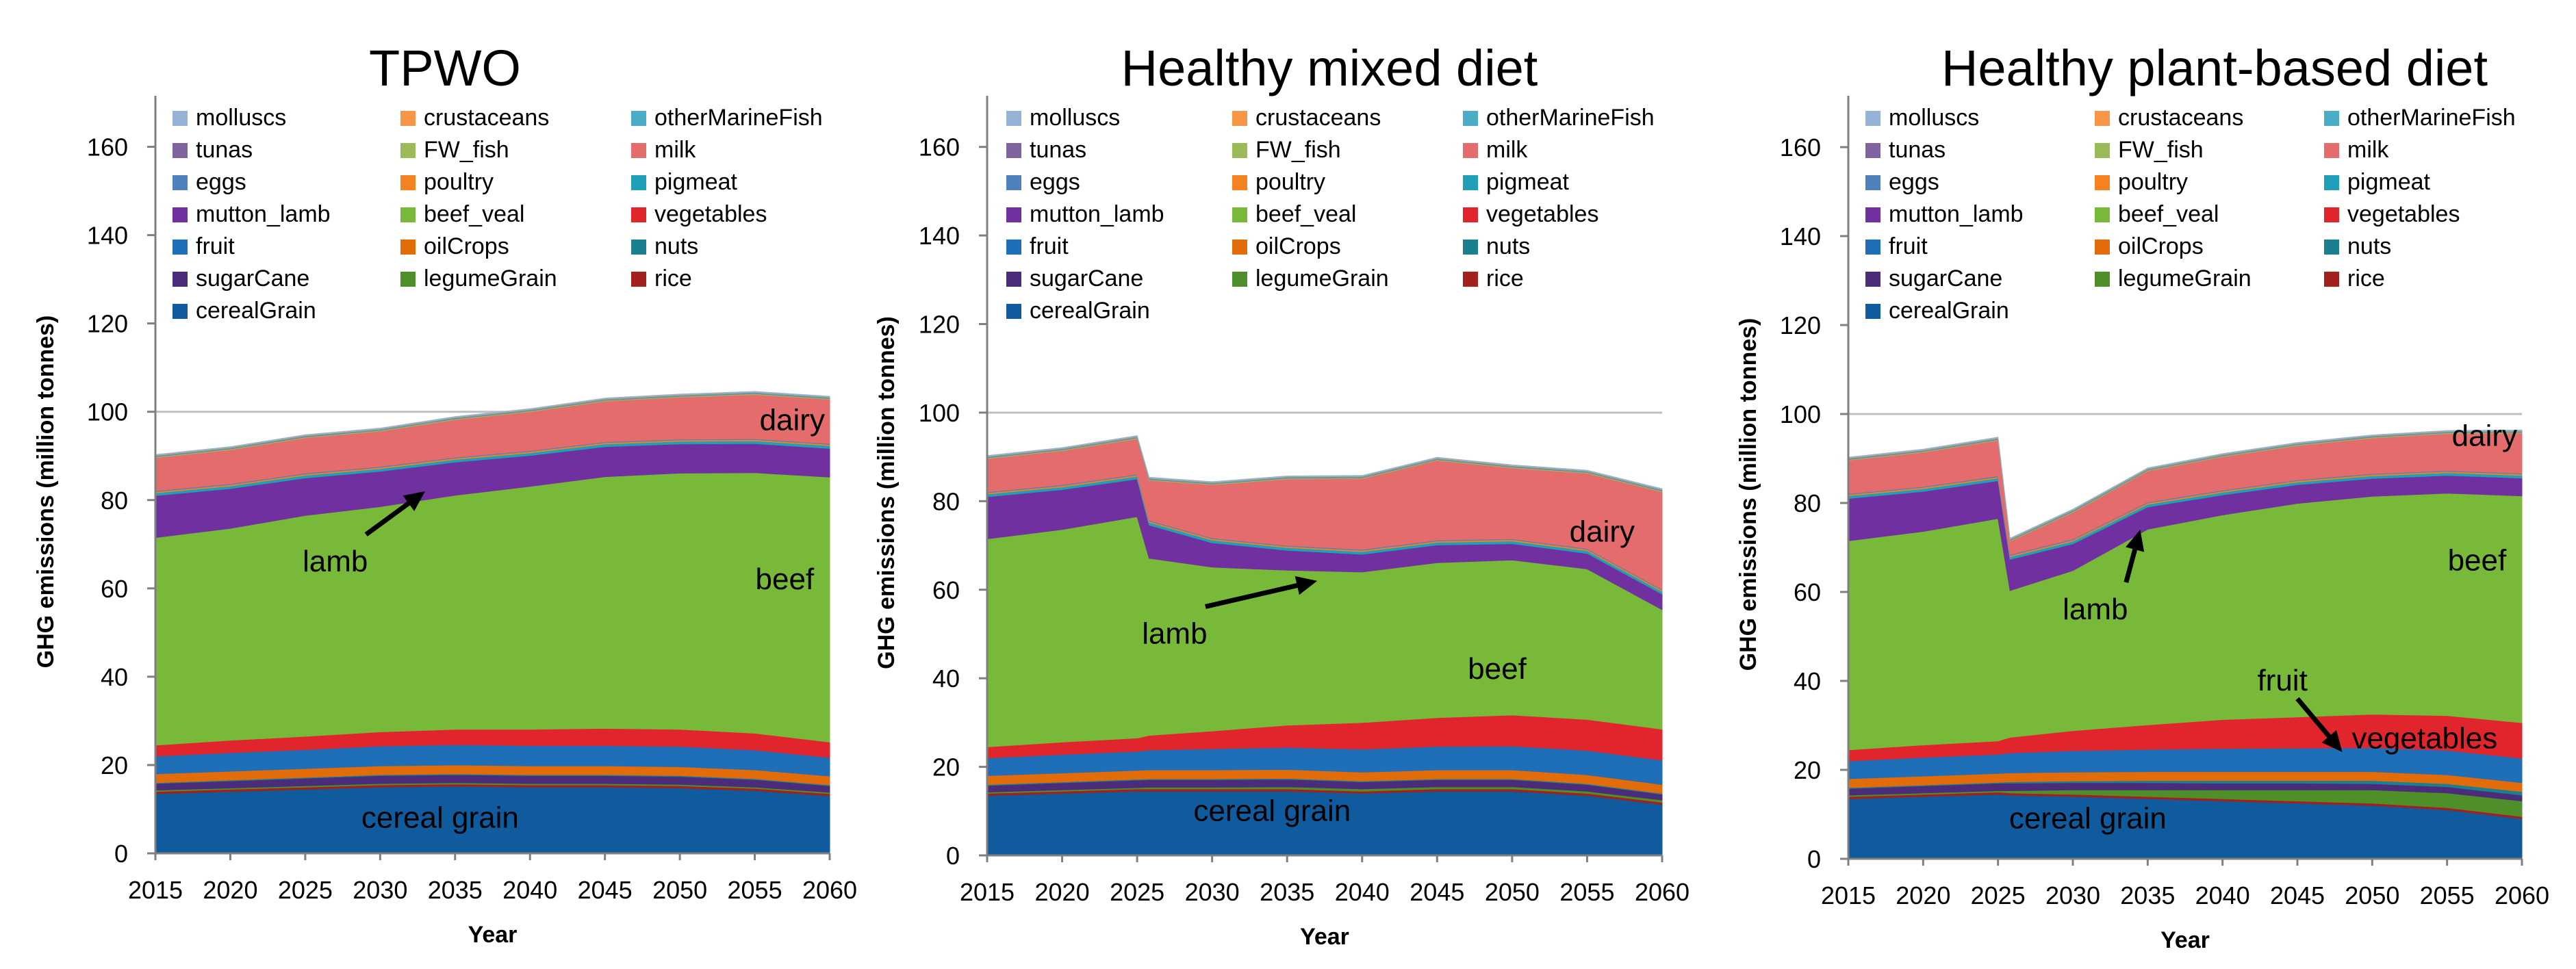 This screenshot has height=969, width=2576. What do you see at coordinates (46, 492) in the screenshot?
I see `y-axis-label: GHG emissions (million tonnes)` at bounding box center [46, 492].